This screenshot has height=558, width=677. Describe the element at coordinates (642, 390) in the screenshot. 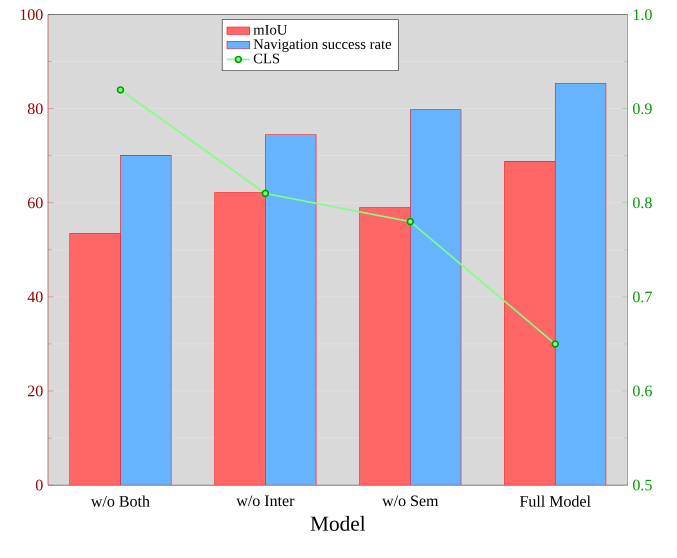

I see `y2-tick-label: 0.6` at that location.